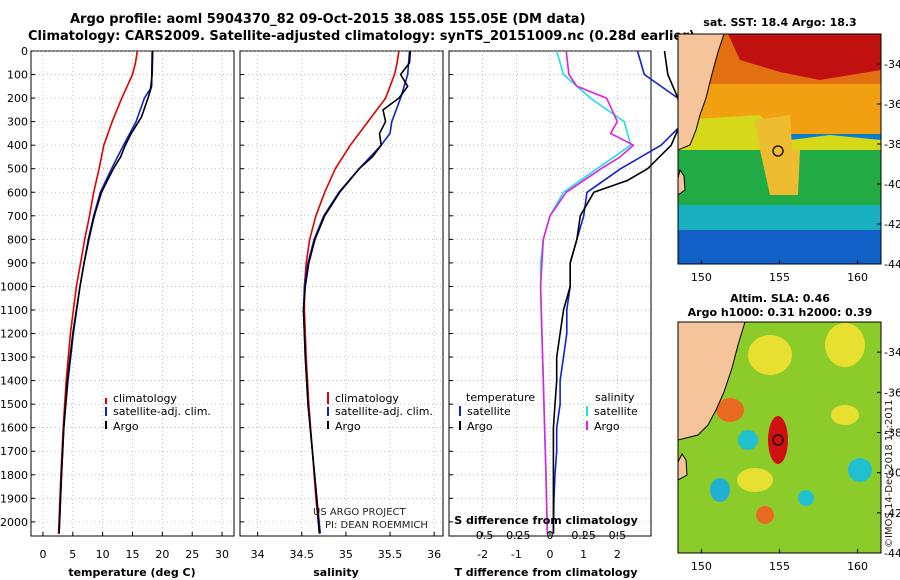  I want to click on x-tick-label-3: 1, so click(583, 554).